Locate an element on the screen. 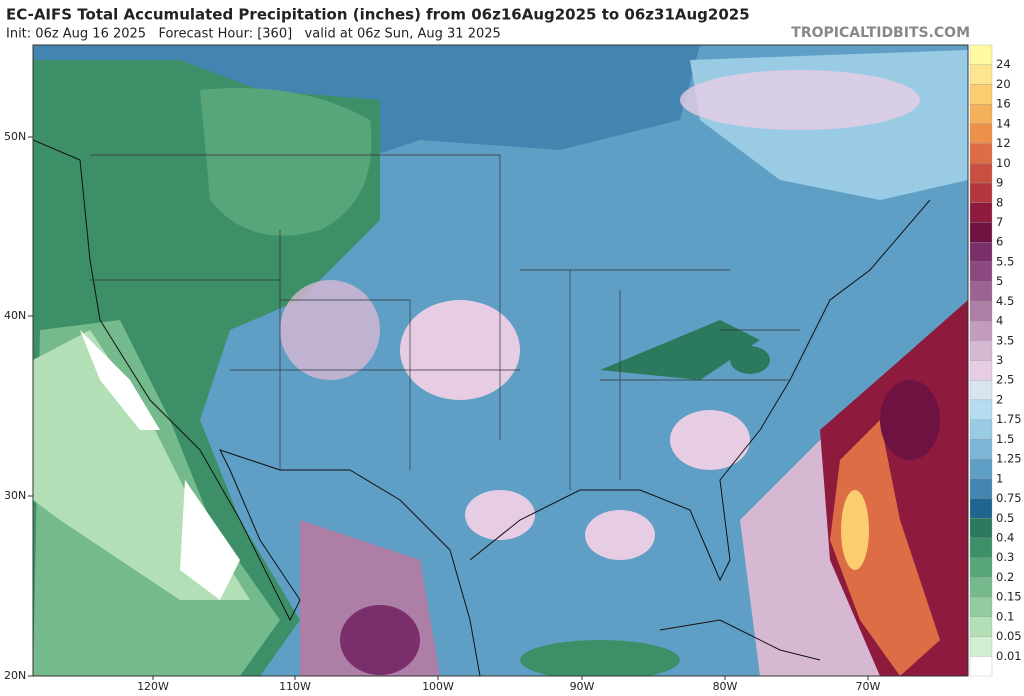  colorbar-label: 2 is located at coordinates (999, 399).